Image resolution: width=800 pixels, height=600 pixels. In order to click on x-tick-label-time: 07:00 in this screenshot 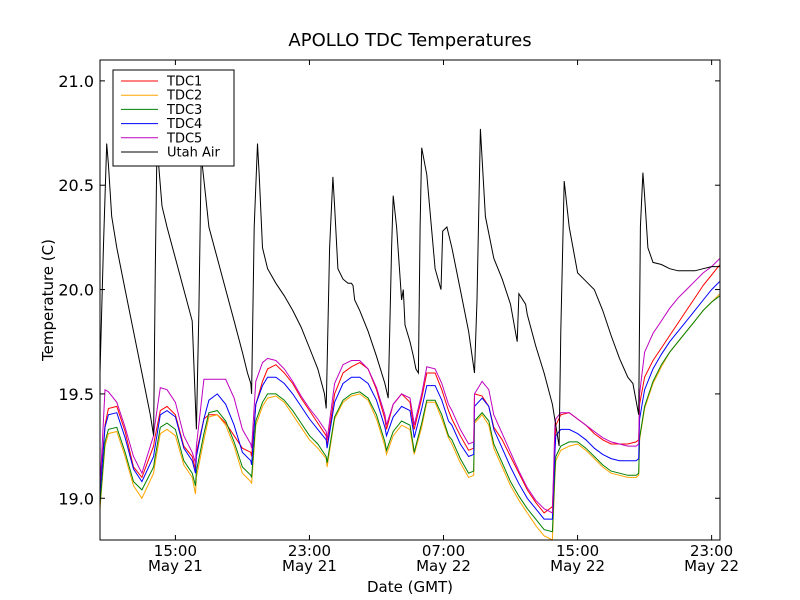, I will do `click(443, 551)`.